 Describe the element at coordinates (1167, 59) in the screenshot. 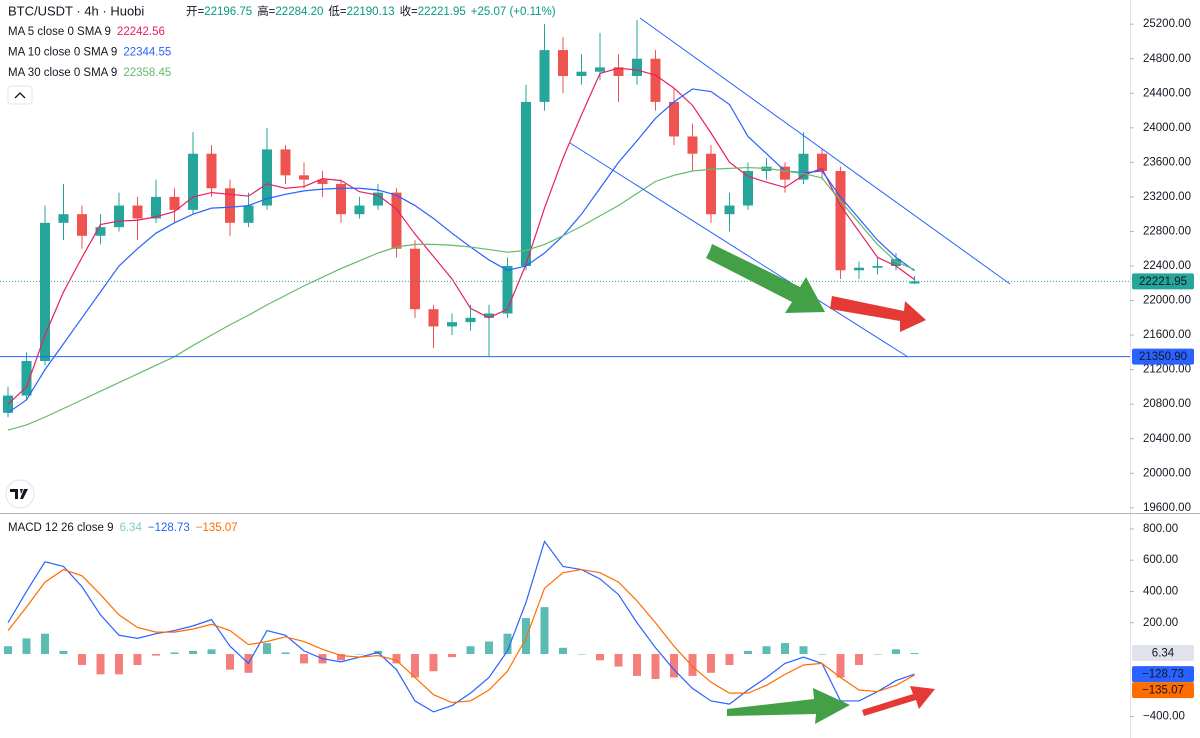

I see `y-tick-label: 24800.00` at that location.